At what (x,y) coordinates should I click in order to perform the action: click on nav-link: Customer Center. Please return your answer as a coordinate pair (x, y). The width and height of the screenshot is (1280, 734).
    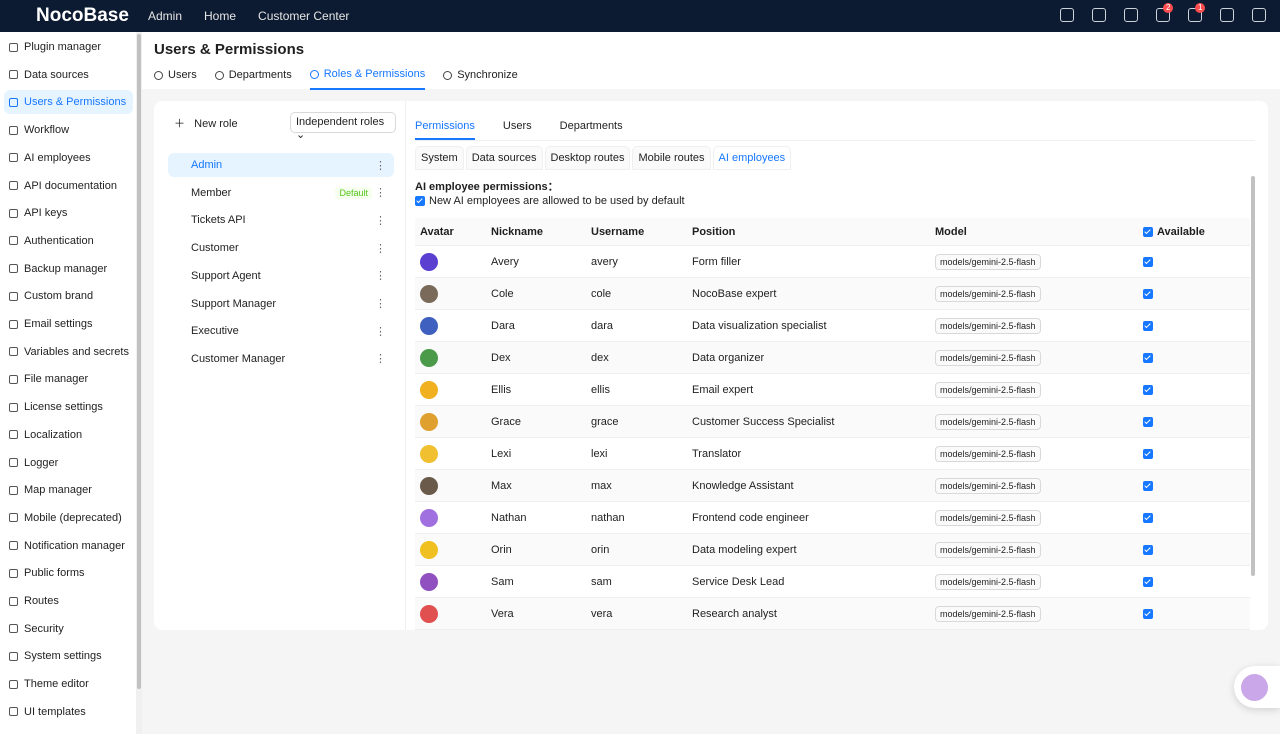
    Looking at the image, I should click on (303, 16).